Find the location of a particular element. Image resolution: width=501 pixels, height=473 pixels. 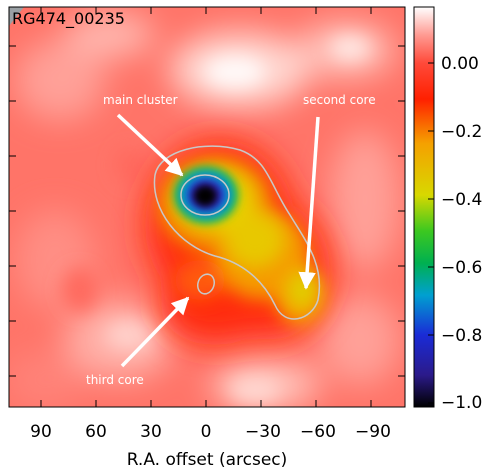

colorbar-tick-labels: 0.00 −0.2 −0.4 −0.6 −0.8 −1.0 is located at coordinates (461, 233).